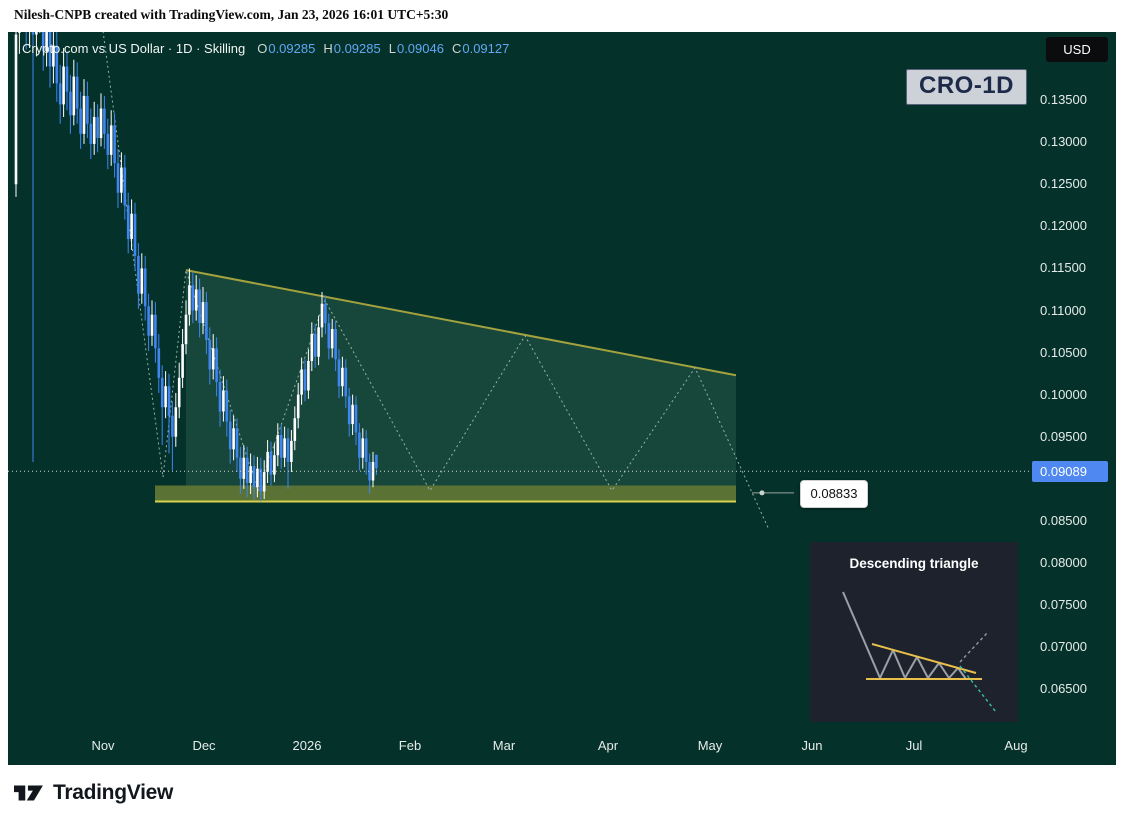  What do you see at coordinates (904, 635) in the screenshot?
I see `pattern-zigzag-line` at bounding box center [904, 635].